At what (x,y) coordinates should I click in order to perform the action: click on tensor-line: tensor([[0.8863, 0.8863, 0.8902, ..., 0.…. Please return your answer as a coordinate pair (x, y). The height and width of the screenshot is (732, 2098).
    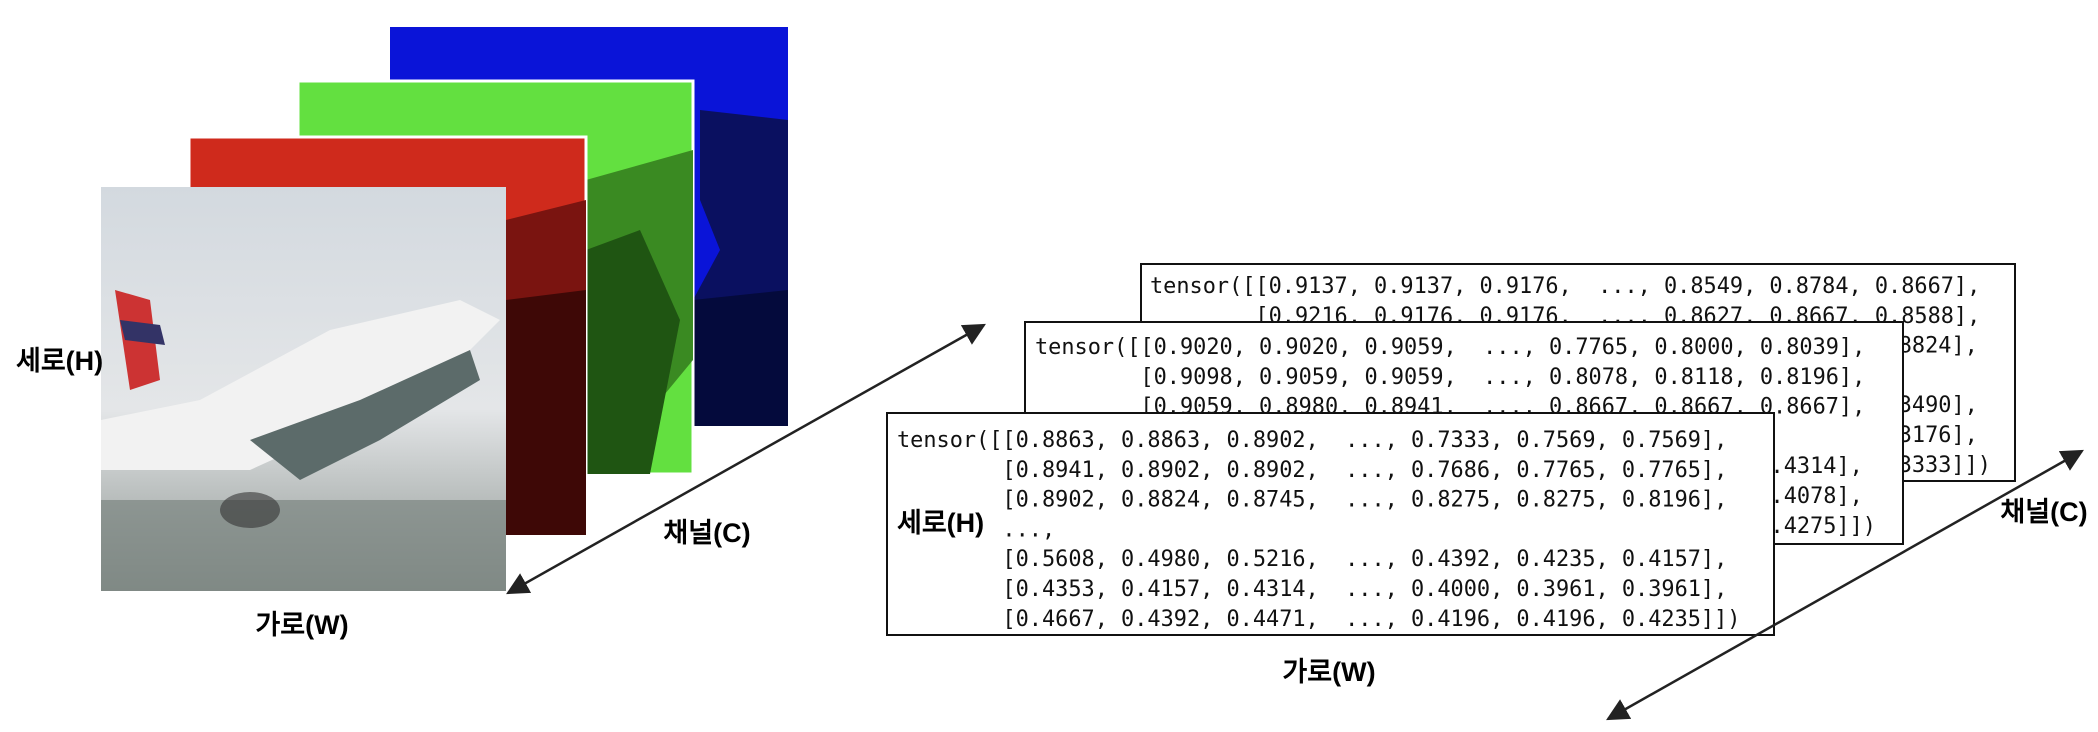
    Looking at the image, I should click on (1312, 440).